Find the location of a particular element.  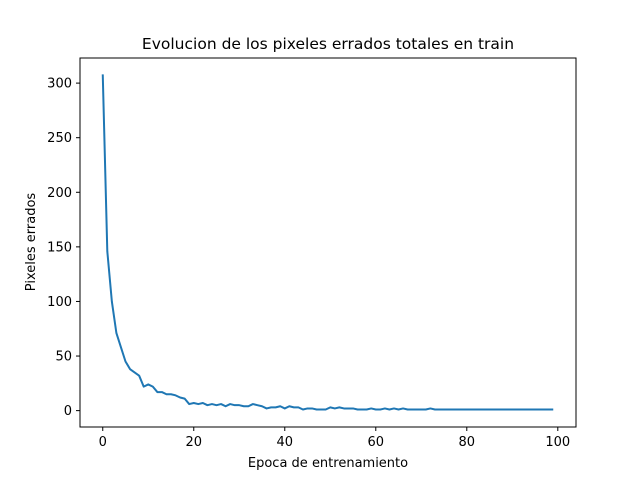

y-tick-label: 200 is located at coordinates (59, 193).